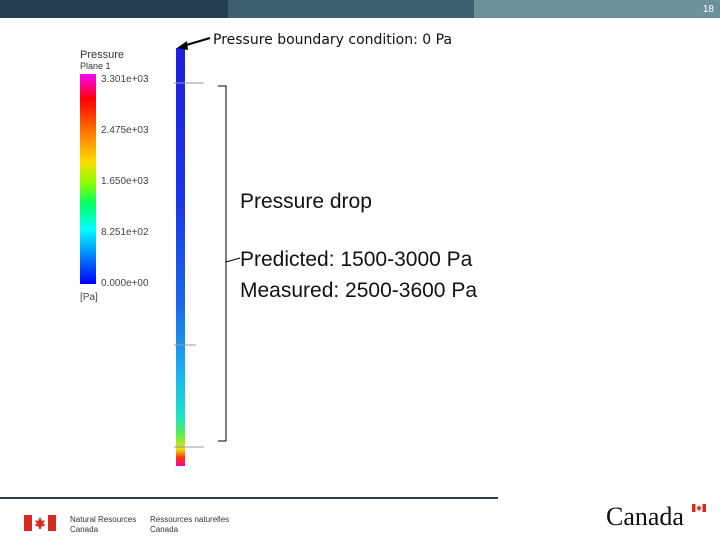 Image resolution: width=720 pixels, height=540 pixels. Describe the element at coordinates (306, 201) in the screenshot. I see `pressure-drop-title: Pressure drop` at that location.